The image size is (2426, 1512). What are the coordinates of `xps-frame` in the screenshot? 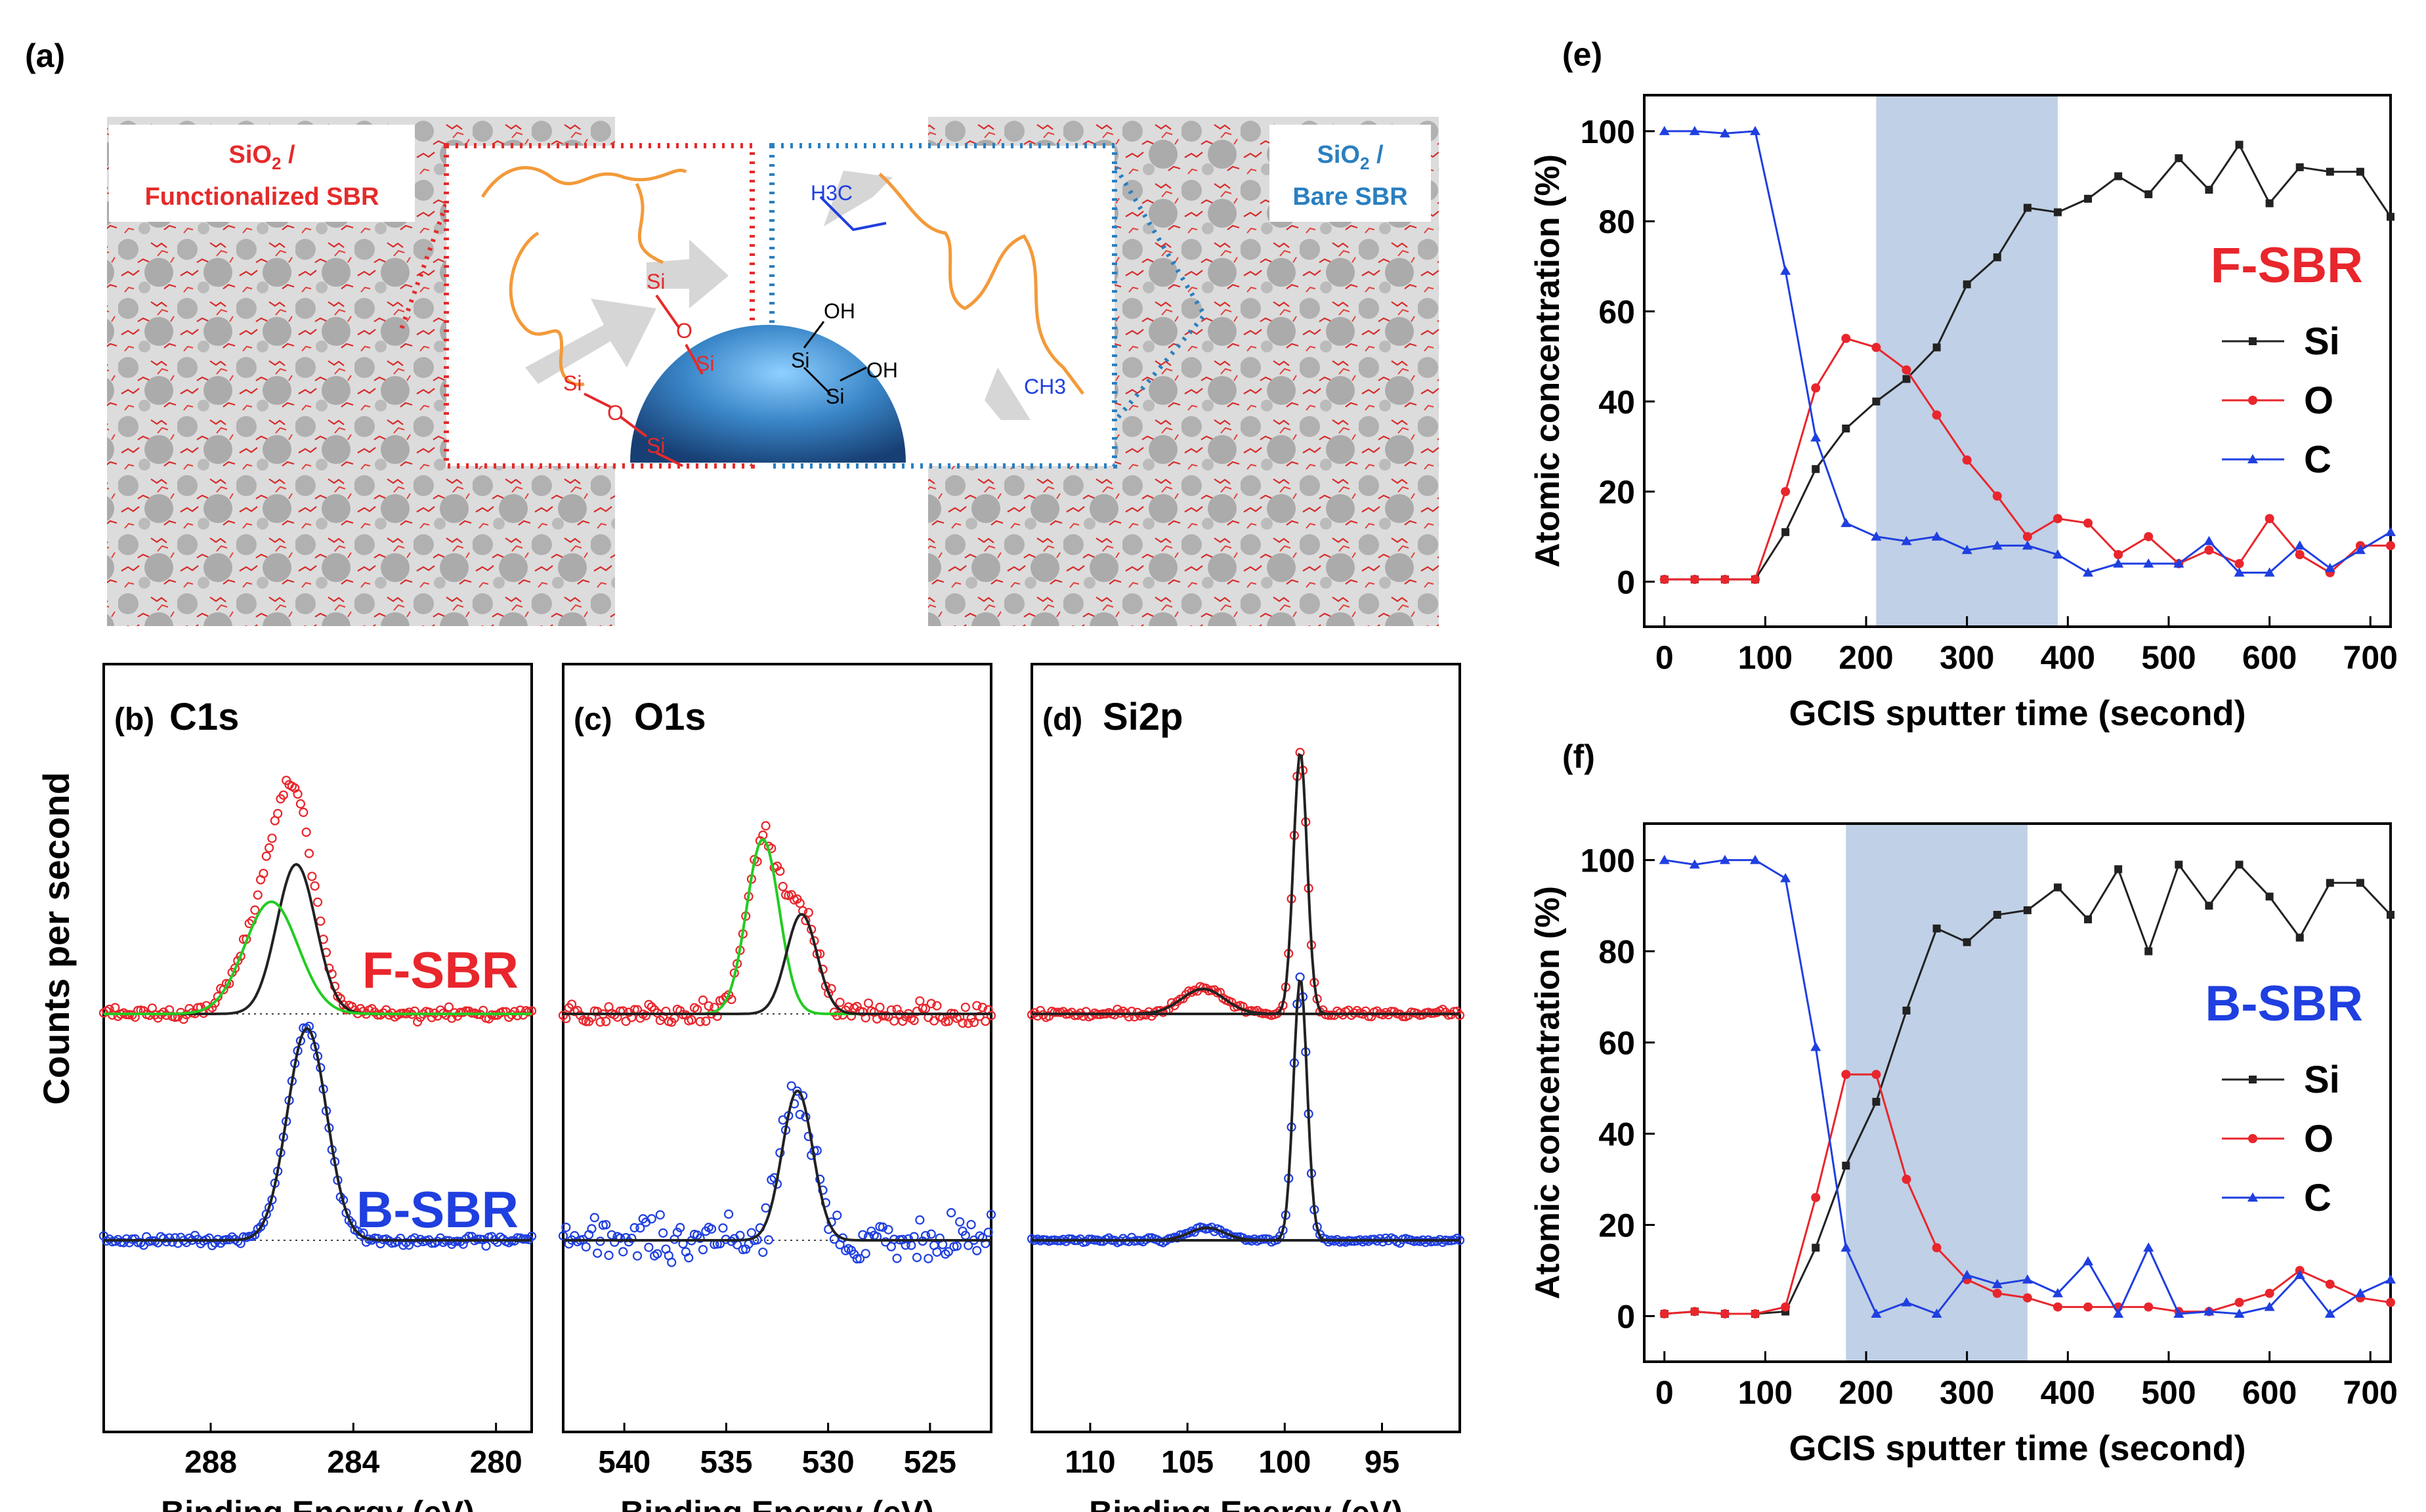 It's located at (1246, 1048).